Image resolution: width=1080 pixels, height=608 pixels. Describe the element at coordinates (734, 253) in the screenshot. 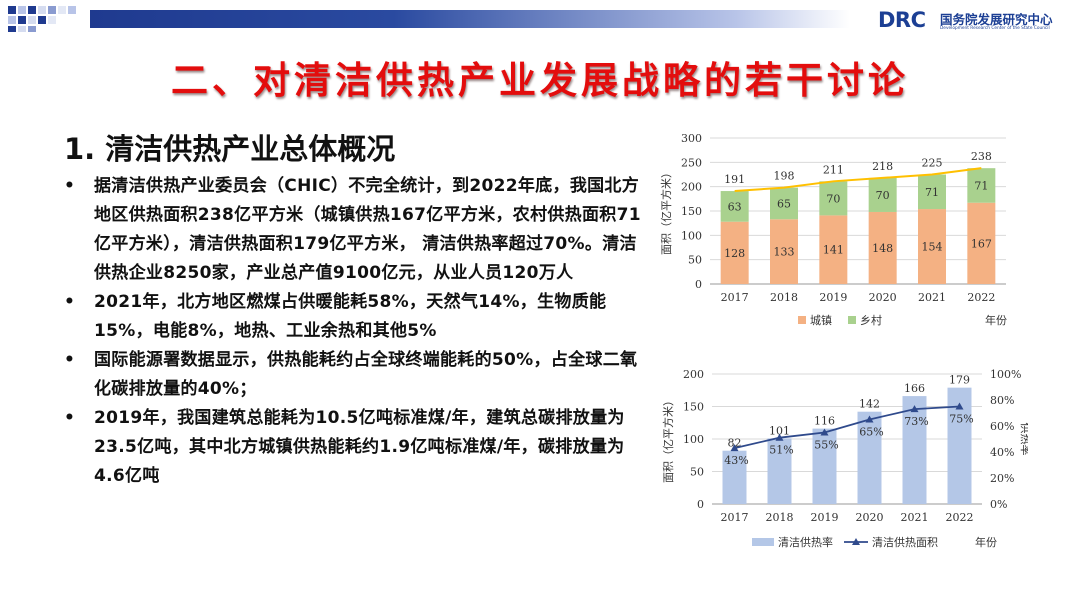

I see `data-label-urban: 128` at that location.